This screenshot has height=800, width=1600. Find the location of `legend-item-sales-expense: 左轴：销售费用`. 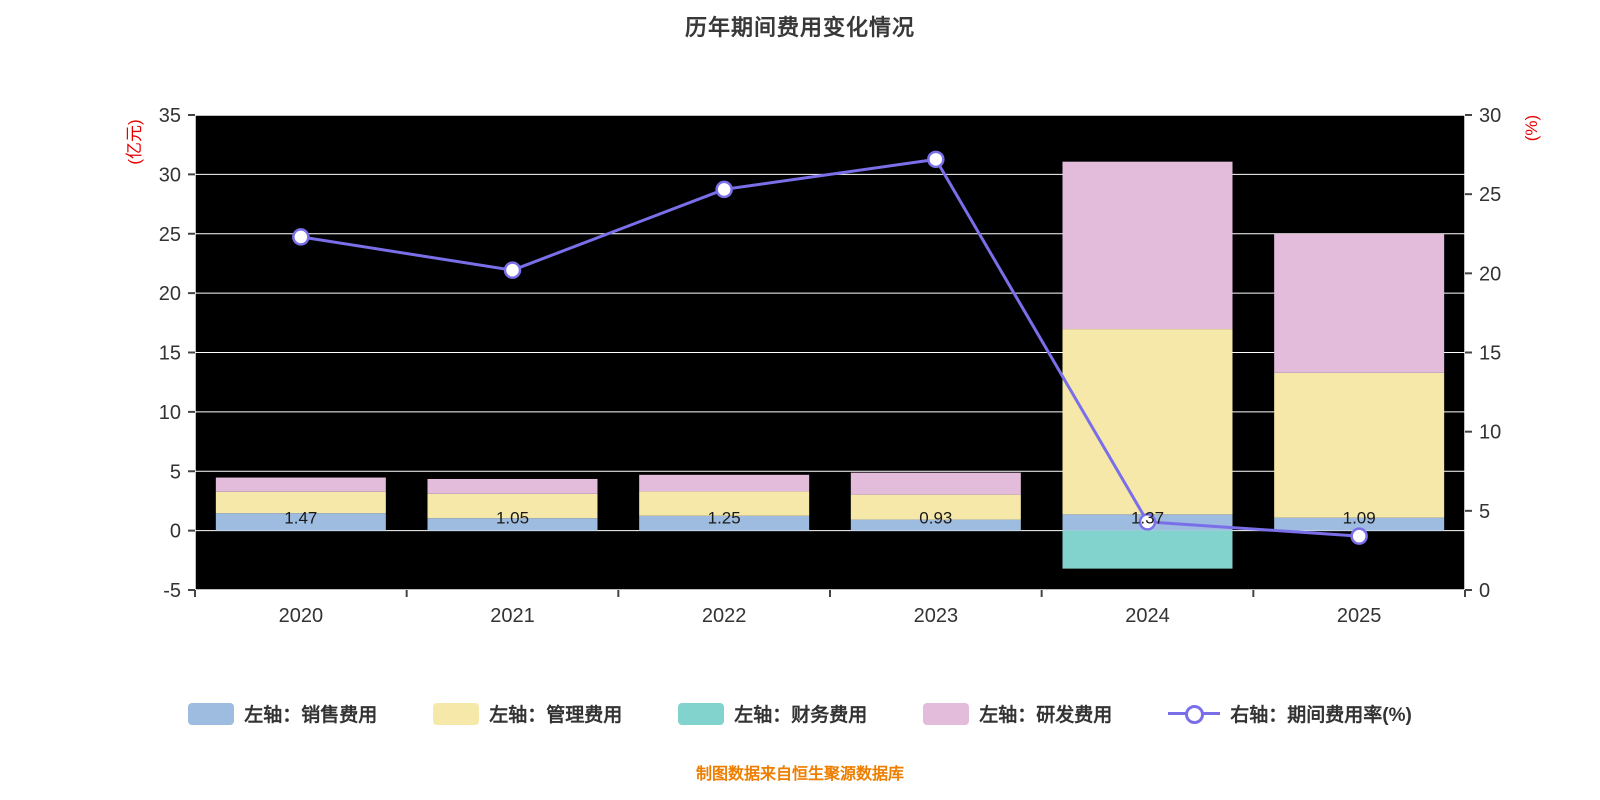

legend-item-sales-expense: 左轴：销售费用 is located at coordinates (282, 713).